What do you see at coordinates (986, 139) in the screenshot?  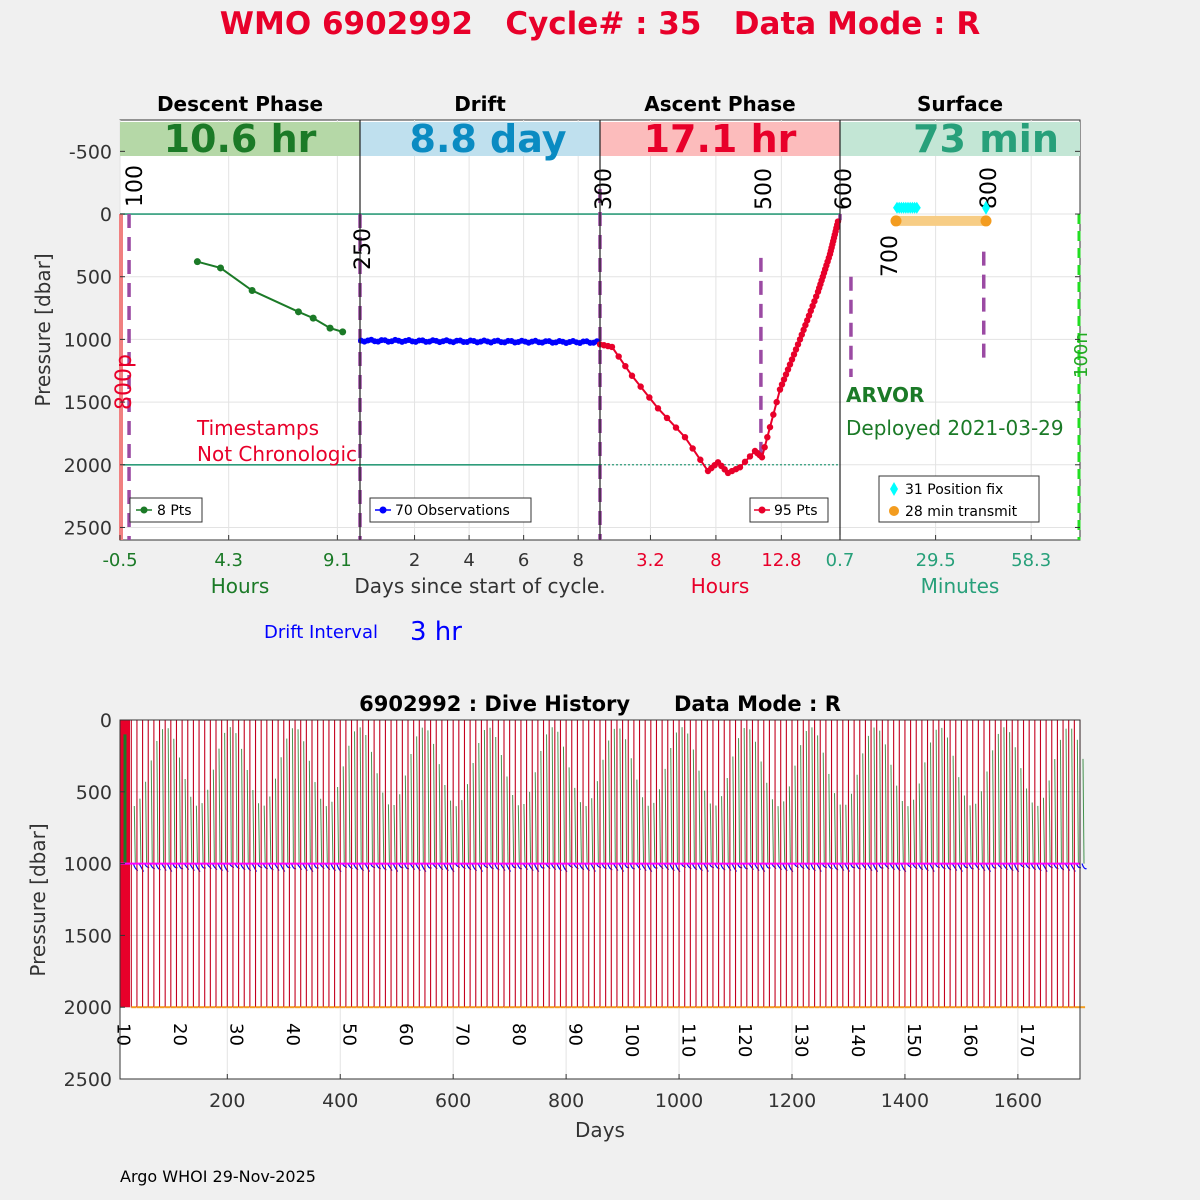 I see `phase-duration-surface: 73 min` at bounding box center [986, 139].